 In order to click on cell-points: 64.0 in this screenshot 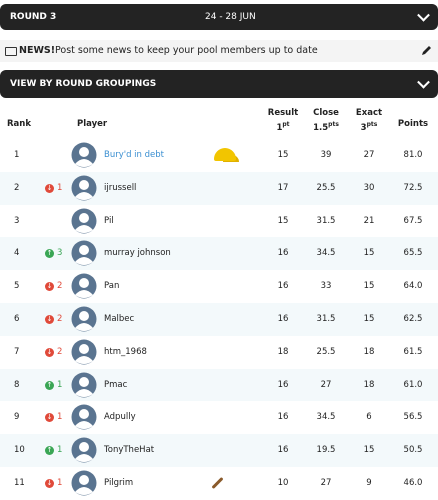, I will do `click(413, 286)`.